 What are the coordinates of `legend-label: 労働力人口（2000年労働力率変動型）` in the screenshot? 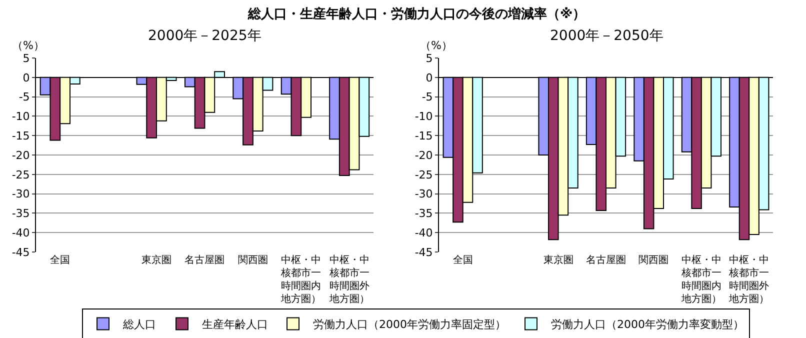 It's located at (647, 325).